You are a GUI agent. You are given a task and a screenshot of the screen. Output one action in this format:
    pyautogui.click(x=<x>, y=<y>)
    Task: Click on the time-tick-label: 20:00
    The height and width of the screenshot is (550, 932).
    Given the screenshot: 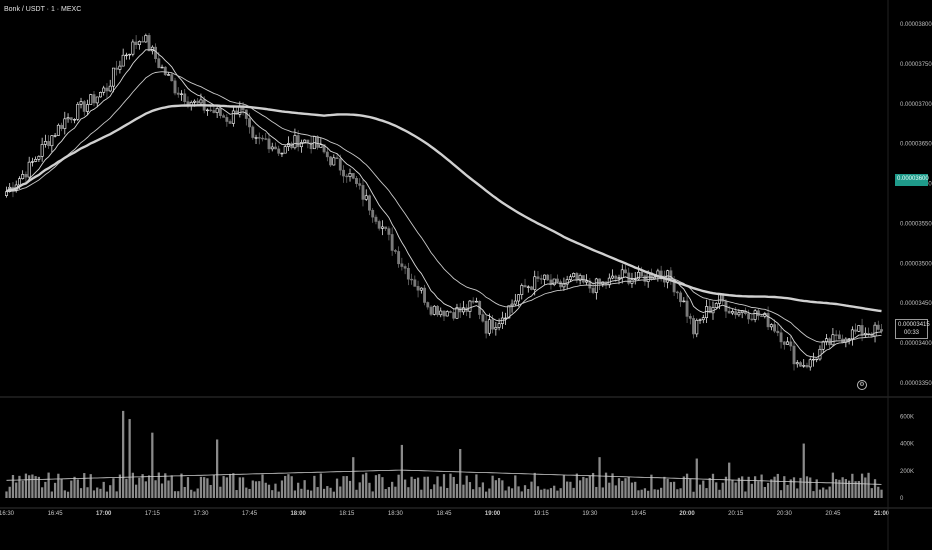 What is the action you would take?
    pyautogui.click(x=687, y=514)
    